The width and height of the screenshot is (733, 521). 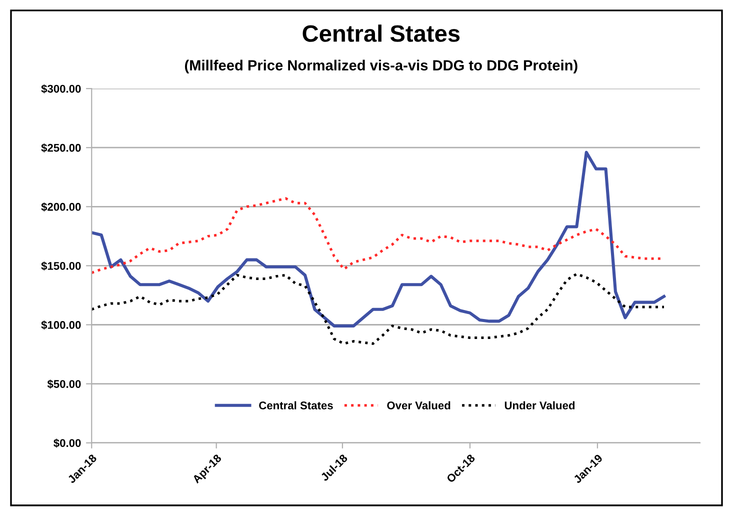 What do you see at coordinates (296, 405) in the screenshot?
I see `legend-label: Central States` at bounding box center [296, 405].